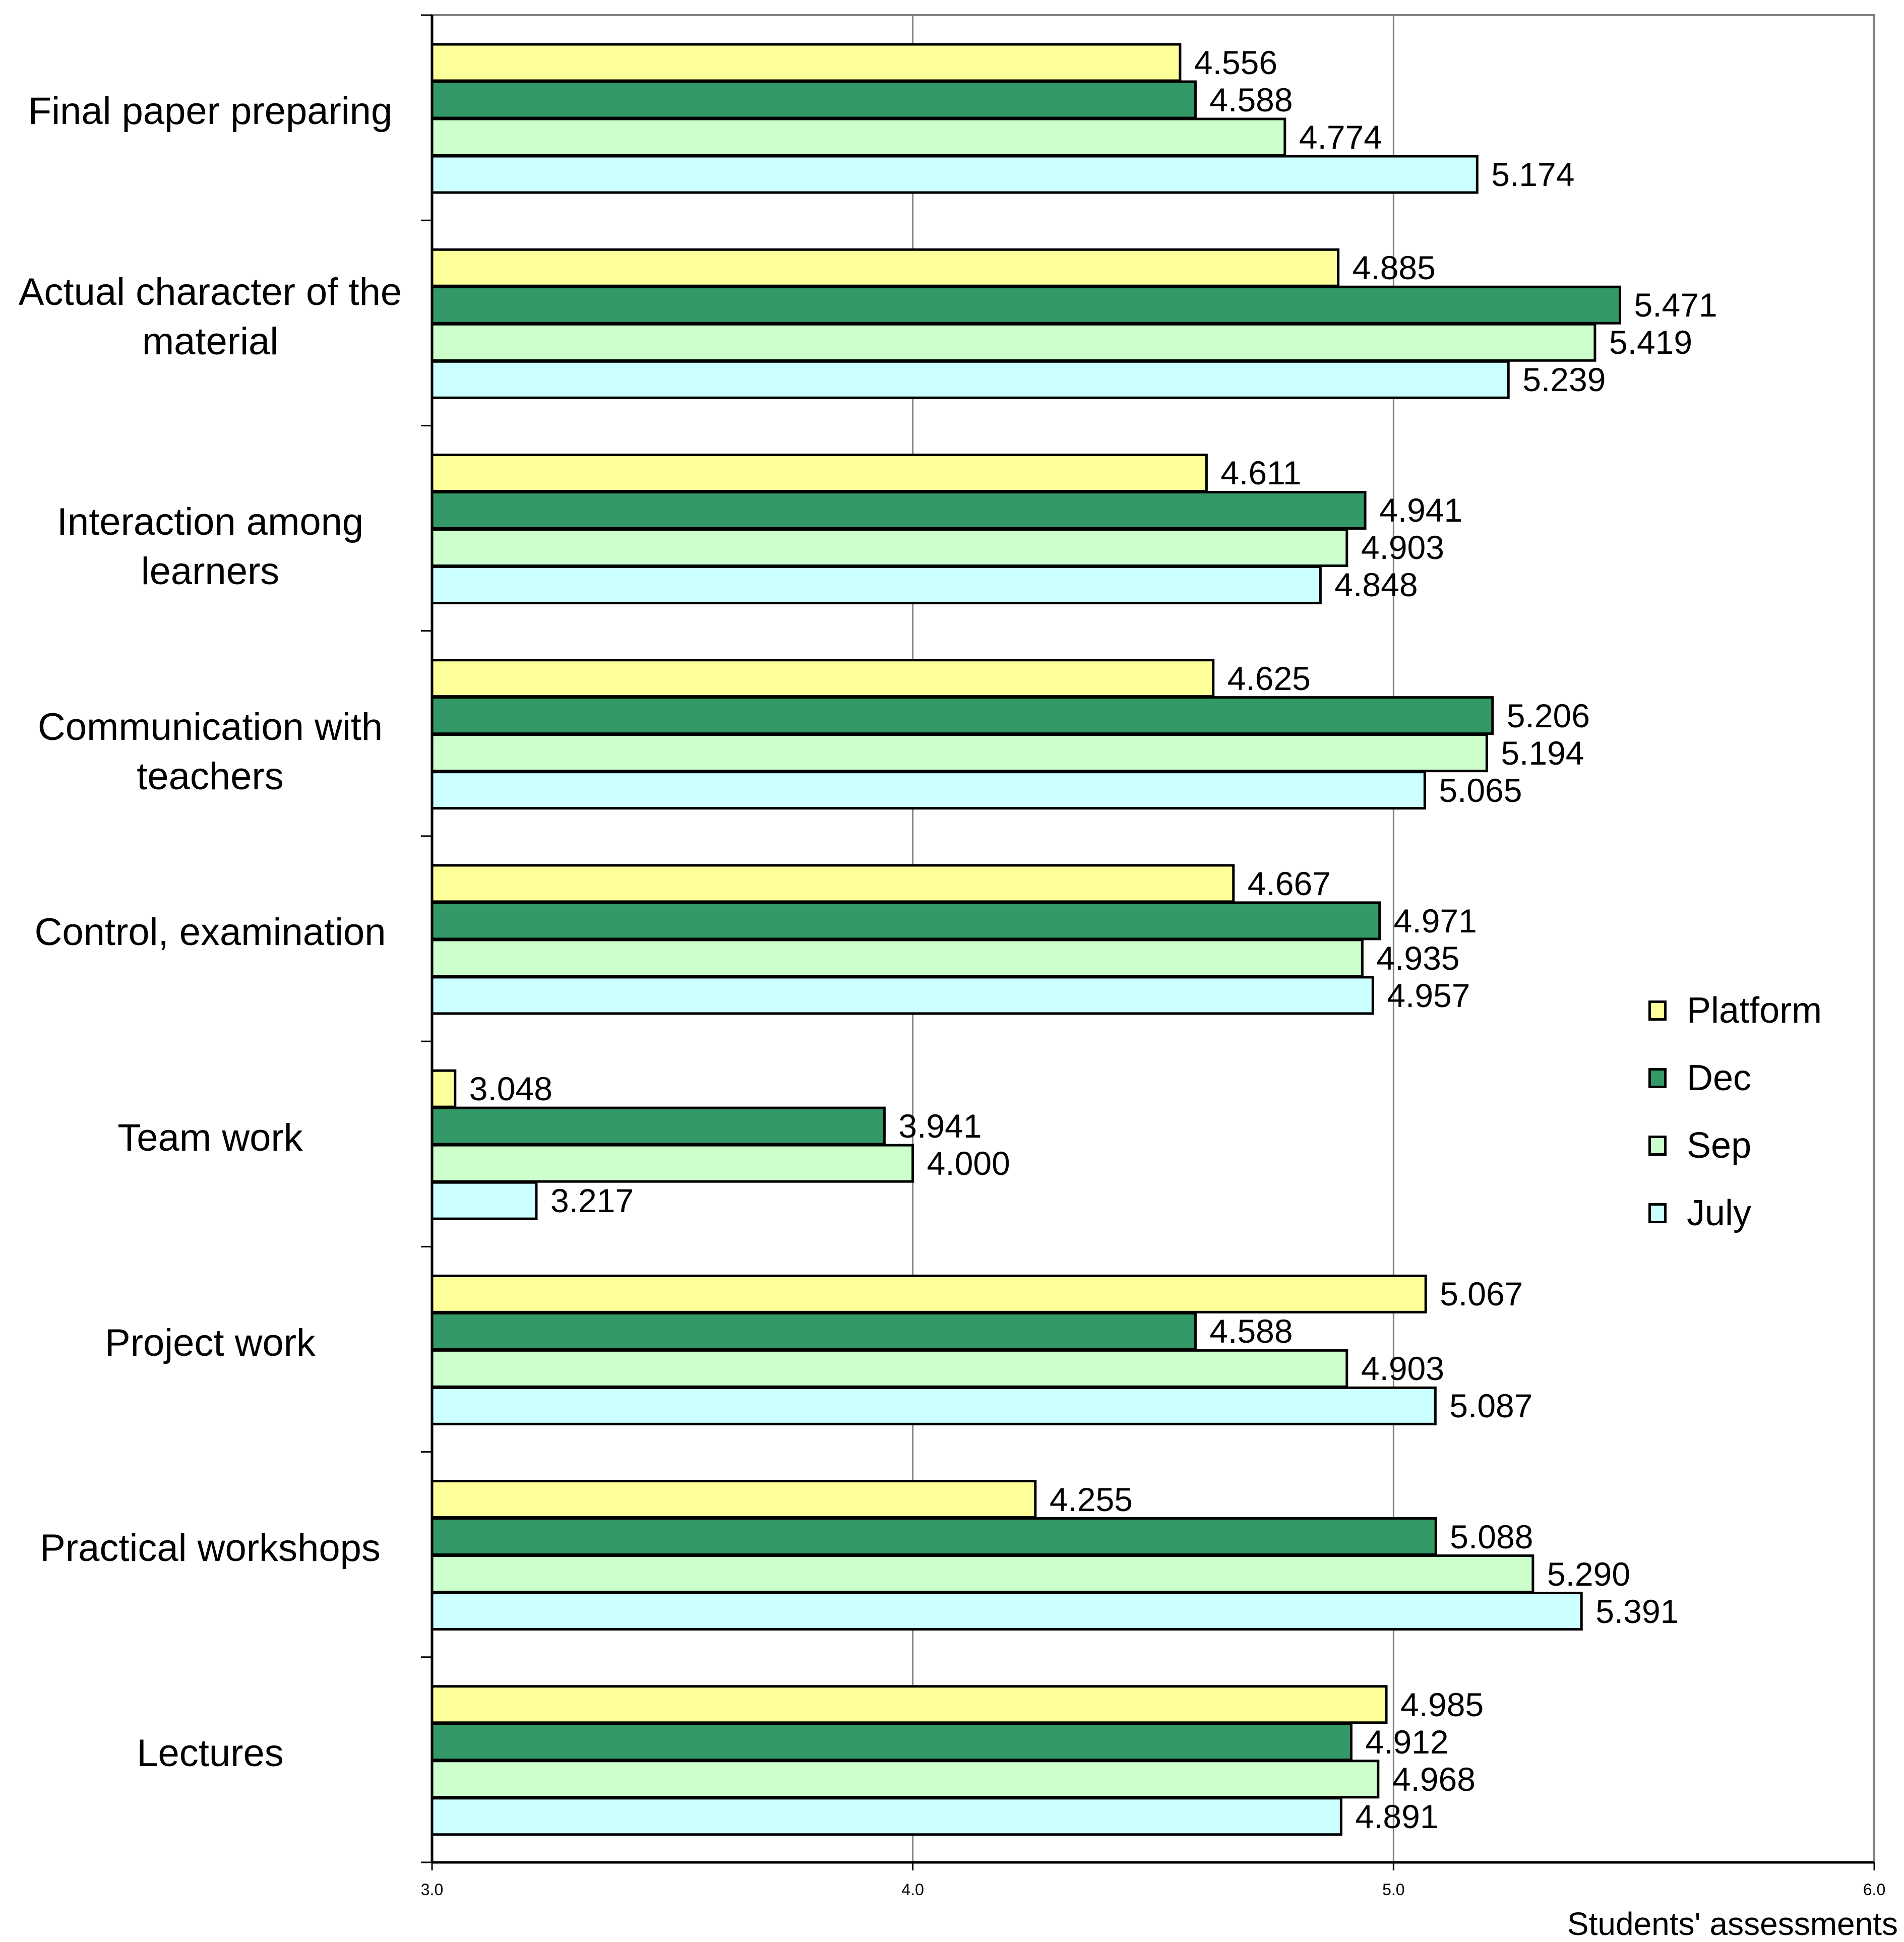 Image resolution: width=1904 pixels, height=1942 pixels. I want to click on data-label: 4.667, so click(1289, 883).